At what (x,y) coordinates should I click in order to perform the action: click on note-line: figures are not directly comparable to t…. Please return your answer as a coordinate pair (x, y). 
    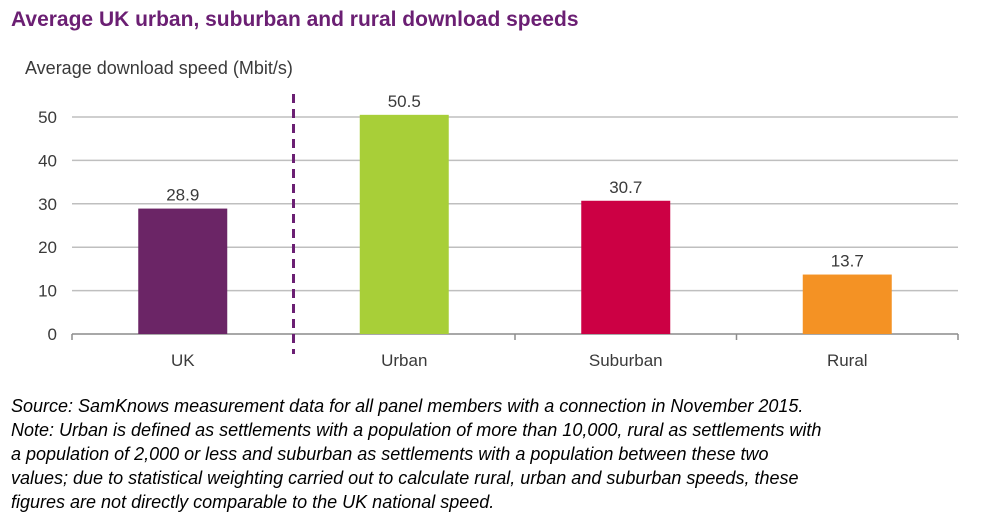
    Looking at the image, I should click on (253, 502).